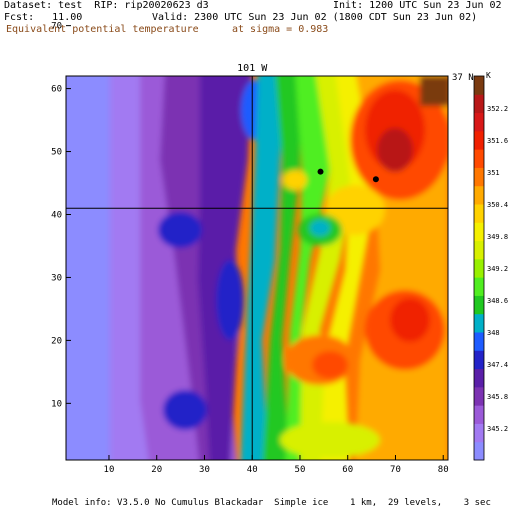  I want to click on y-tick-label: 40, so click(56, 215).